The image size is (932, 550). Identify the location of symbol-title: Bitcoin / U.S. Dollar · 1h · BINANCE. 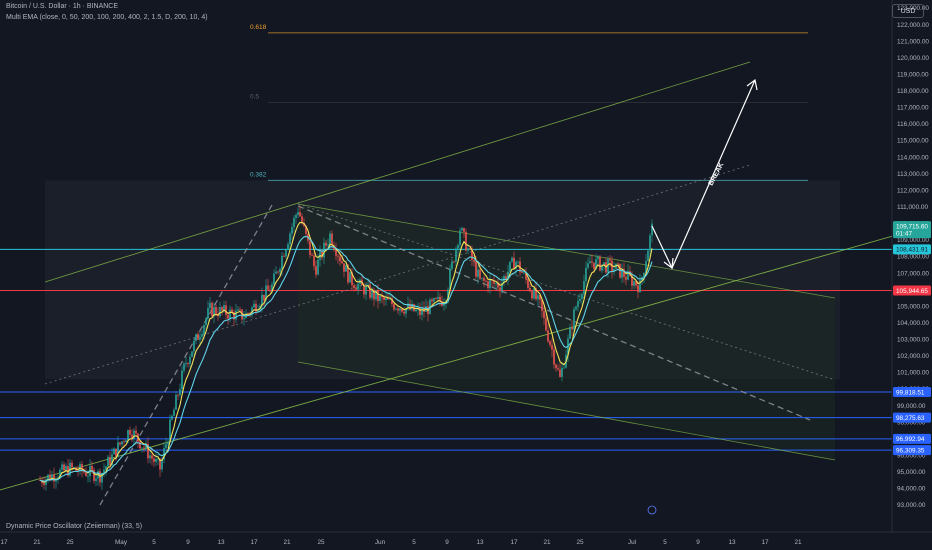
(62, 6).